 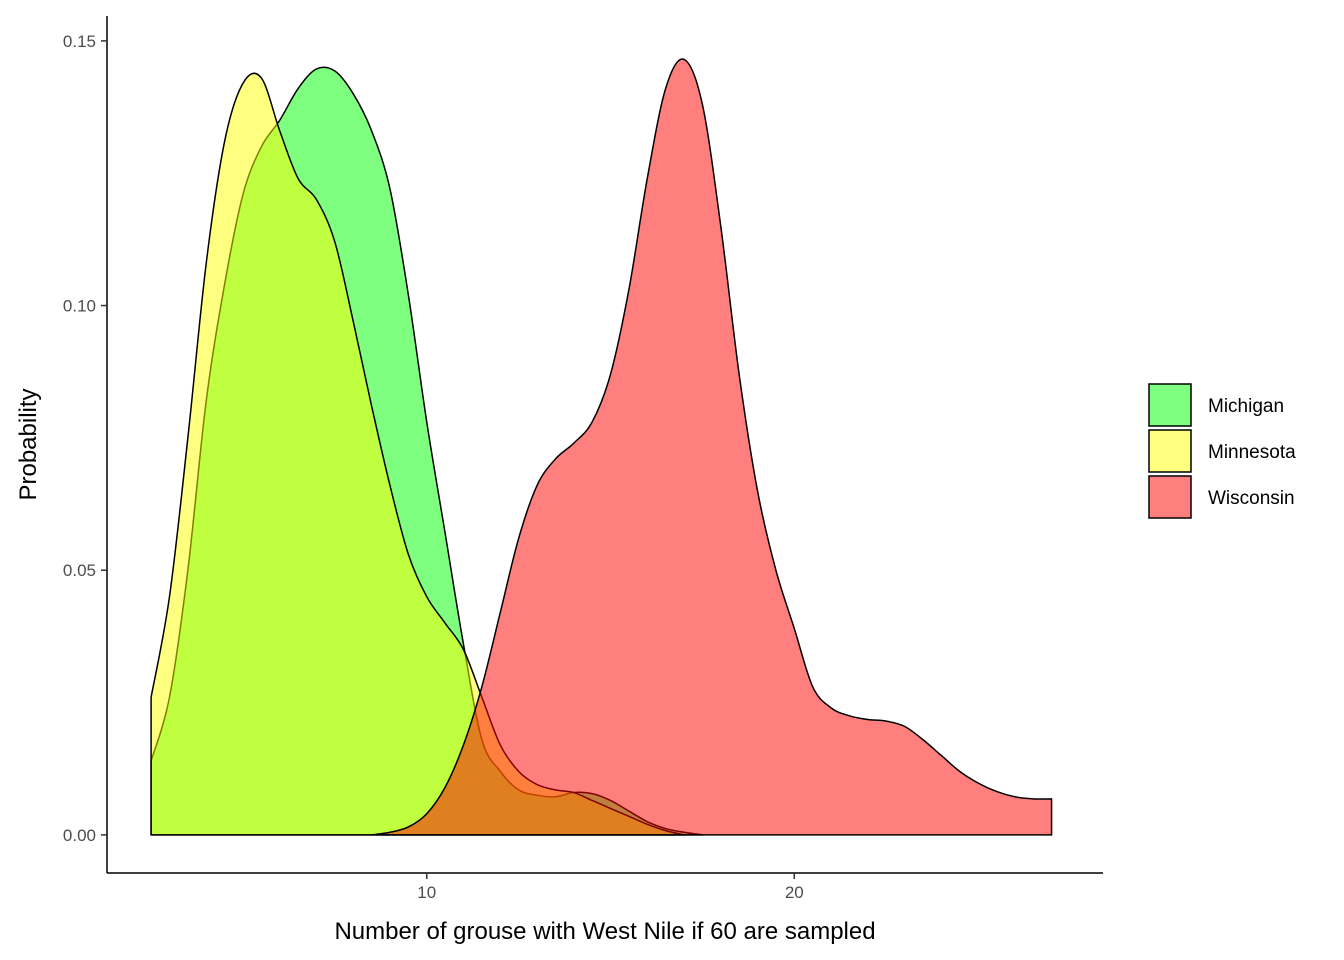 What do you see at coordinates (79, 306) in the screenshot?
I see `y-tick-label: 0.10` at bounding box center [79, 306].